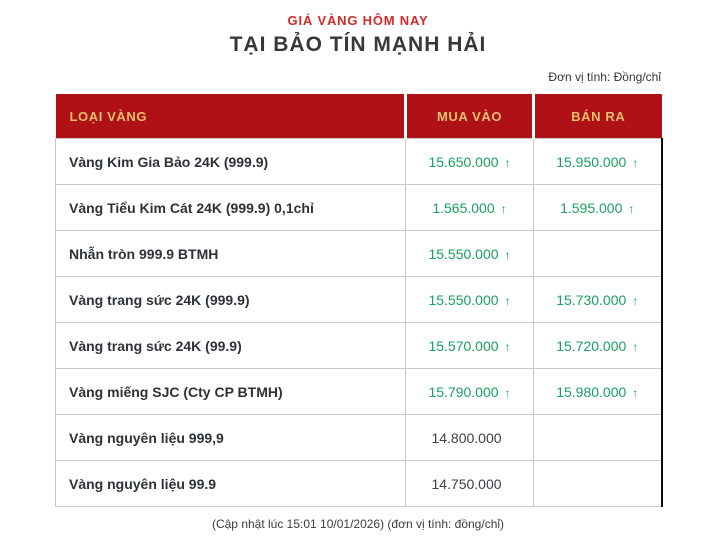  Describe the element at coordinates (591, 299) in the screenshot. I see `sell-price-value: 15.730.000` at that location.